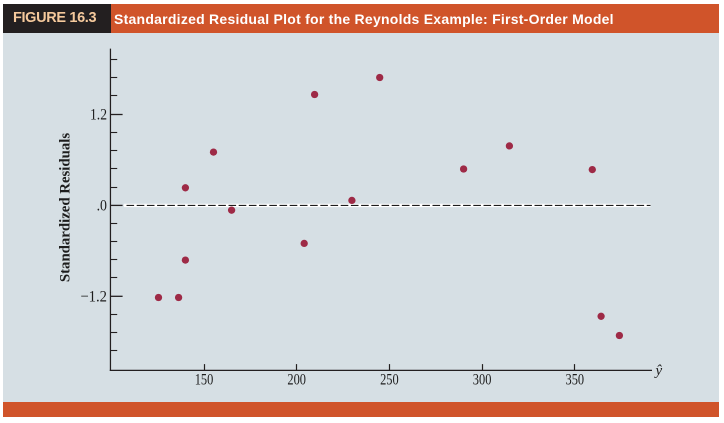 Image resolution: width=724 pixels, height=423 pixels. What do you see at coordinates (482, 380) in the screenshot?
I see `svg-text: 300` at bounding box center [482, 380].